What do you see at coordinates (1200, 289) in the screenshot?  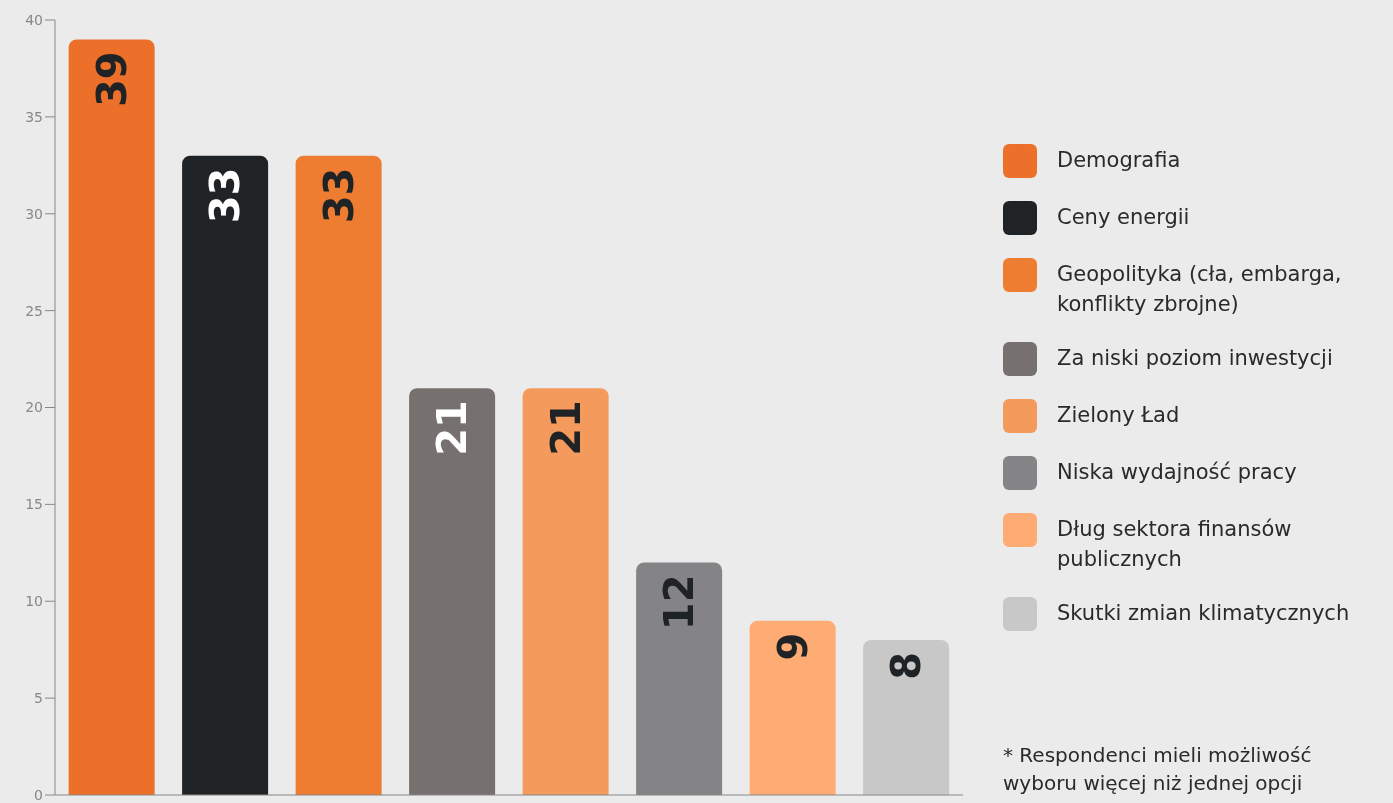 I see `legend-label: Geopolityka (cła, embarga, konflikty zbrojne)` at bounding box center [1200, 289].